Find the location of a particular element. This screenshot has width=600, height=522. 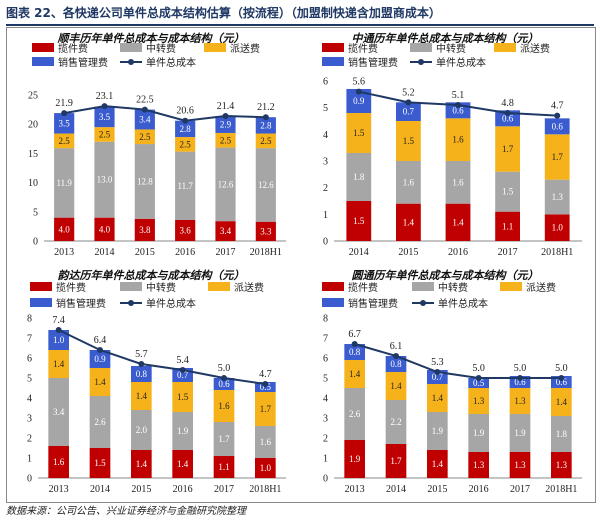

y-tick-label: 5 is located at coordinates (325, 379).